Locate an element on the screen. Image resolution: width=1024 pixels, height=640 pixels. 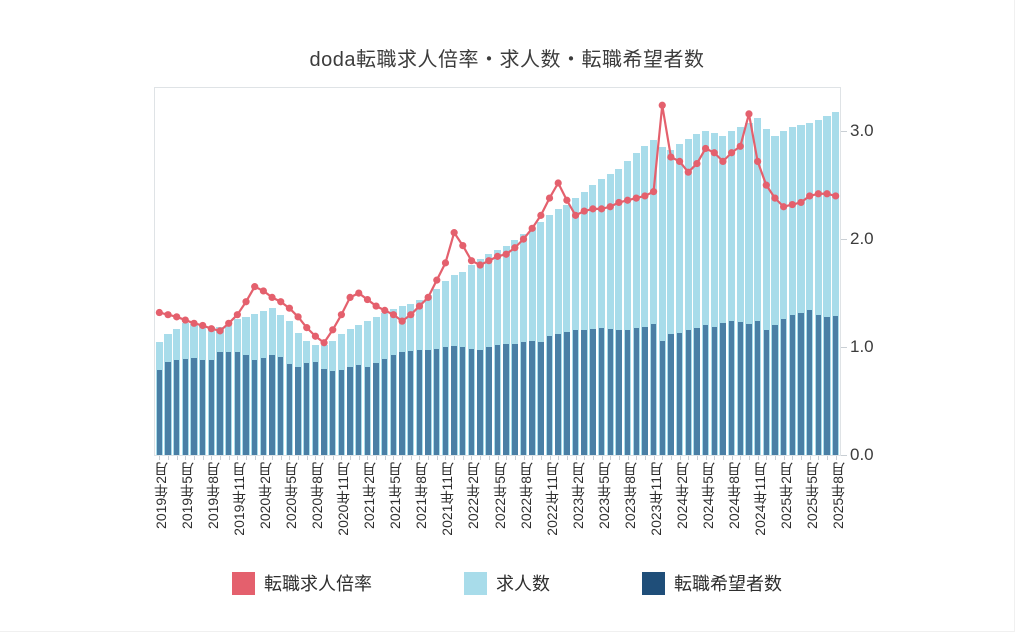
x-axis-tick-label: 2021年5月 is located at coordinates (395, 495).